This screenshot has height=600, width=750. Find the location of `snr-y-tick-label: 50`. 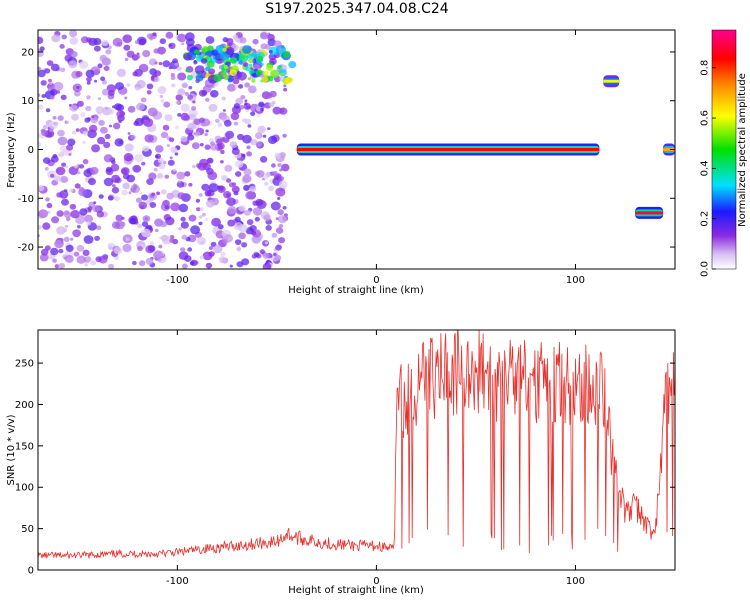

snr-y-tick-label: 50 is located at coordinates (27, 529).